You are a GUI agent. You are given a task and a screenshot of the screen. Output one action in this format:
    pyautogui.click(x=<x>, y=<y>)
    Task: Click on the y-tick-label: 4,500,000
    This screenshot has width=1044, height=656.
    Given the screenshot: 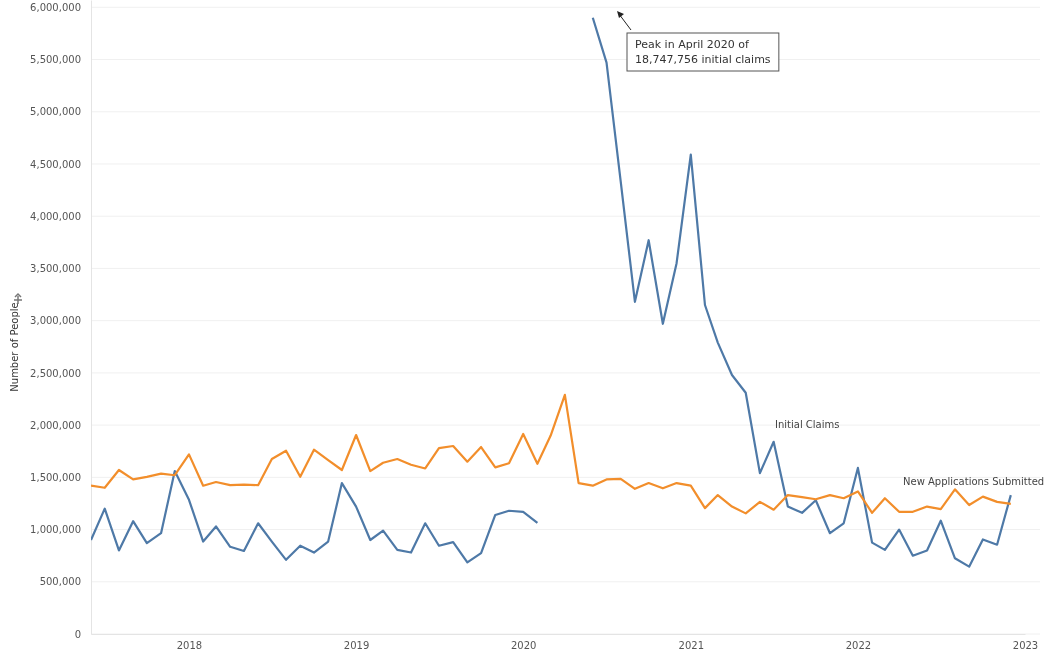 What is the action you would take?
    pyautogui.click(x=55, y=164)
    